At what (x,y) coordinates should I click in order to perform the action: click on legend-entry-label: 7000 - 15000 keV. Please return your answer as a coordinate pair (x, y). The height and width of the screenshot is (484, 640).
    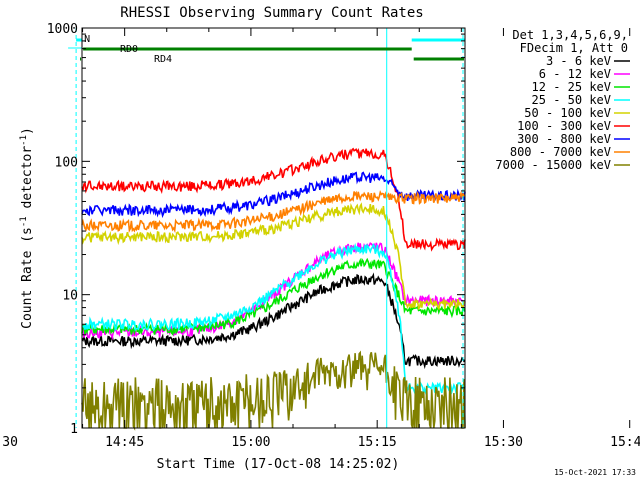
    Looking at the image, I should click on (553, 165).